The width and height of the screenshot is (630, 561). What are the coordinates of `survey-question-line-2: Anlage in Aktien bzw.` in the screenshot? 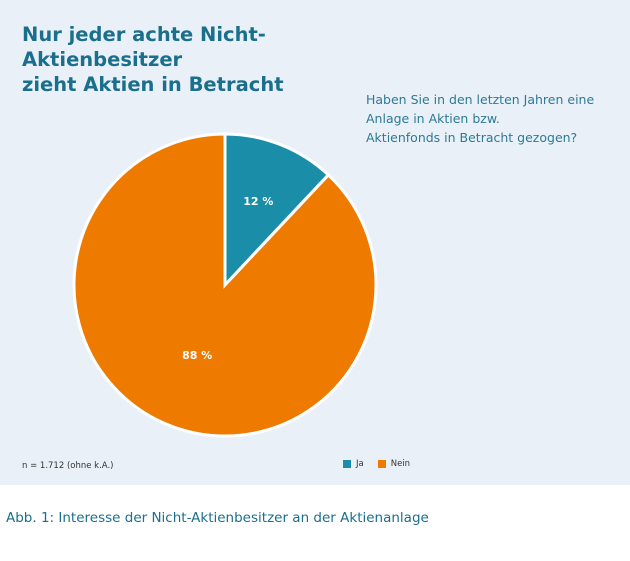 It's located at (433, 118).